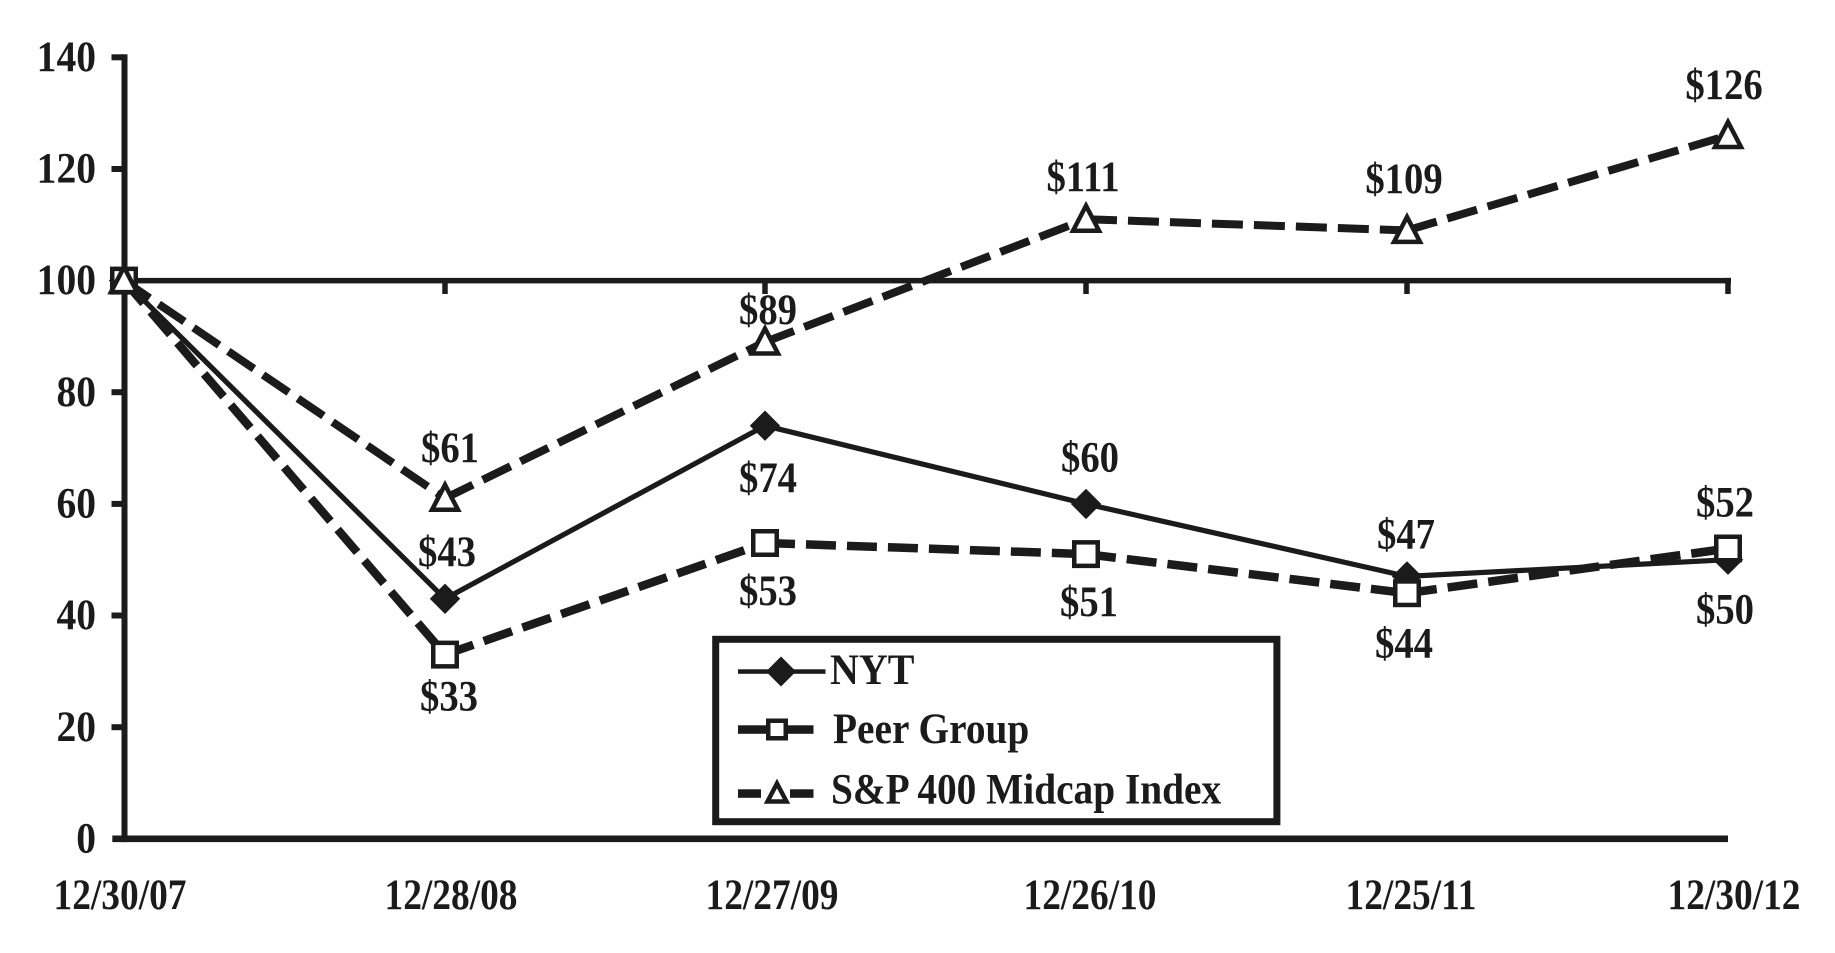 The width and height of the screenshot is (1835, 953). Describe the element at coordinates (66, 56) in the screenshot. I see `svg-text: 140` at that location.